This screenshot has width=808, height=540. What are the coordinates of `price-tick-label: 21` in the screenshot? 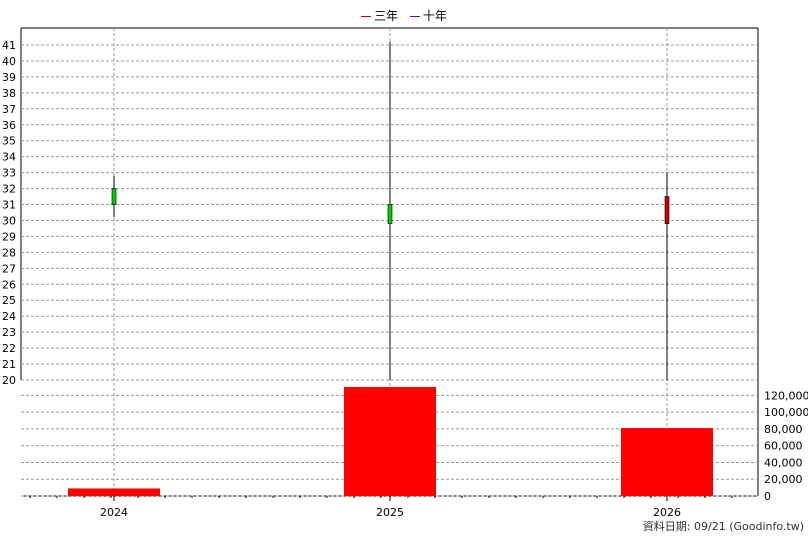 It's located at (9, 364).